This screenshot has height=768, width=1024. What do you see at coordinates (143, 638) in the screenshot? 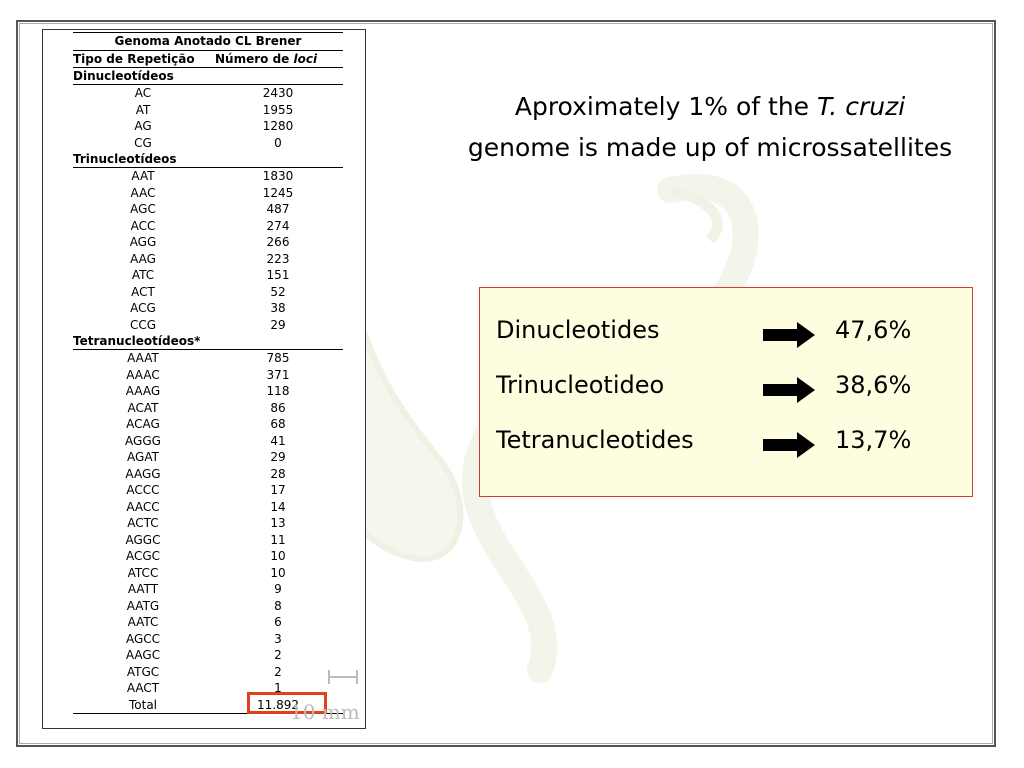
I see `repeat-type-cell: AGCC` at bounding box center [143, 638].